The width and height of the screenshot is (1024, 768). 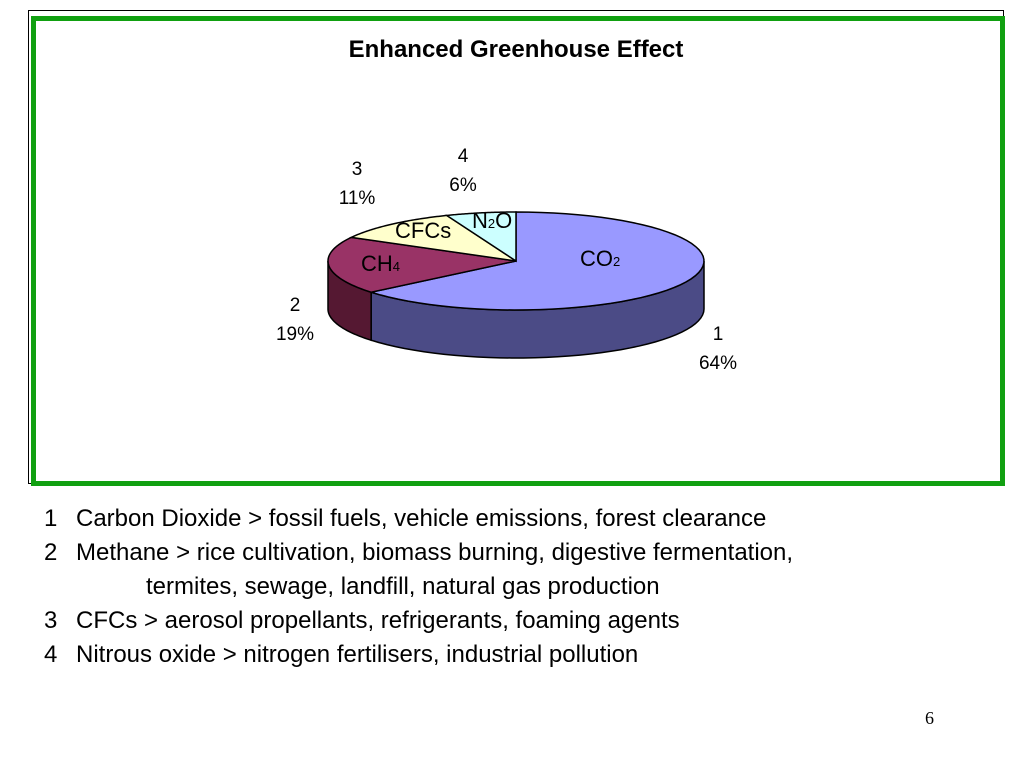 What do you see at coordinates (516, 49) in the screenshot?
I see `chart-title: Enhanced Greenhouse Effect` at bounding box center [516, 49].